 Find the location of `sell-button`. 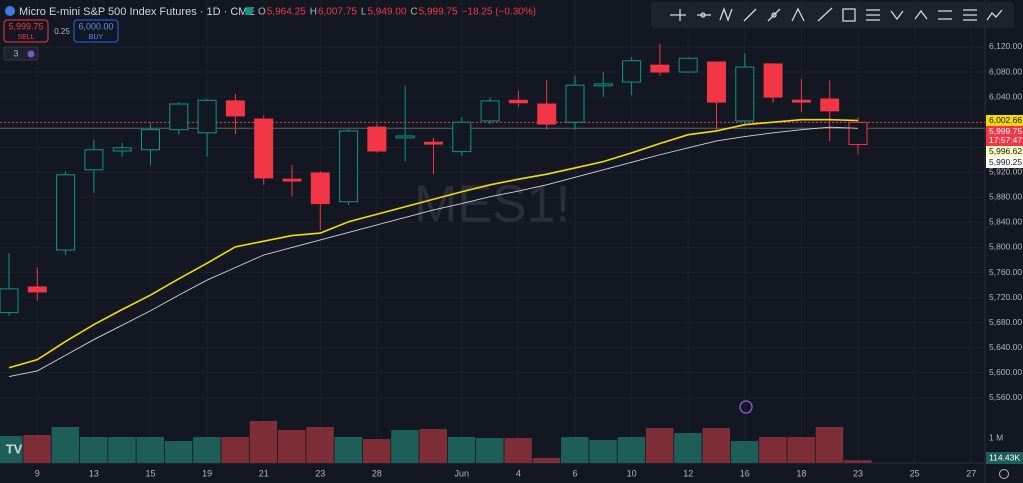

sell-button is located at coordinates (26, 31).